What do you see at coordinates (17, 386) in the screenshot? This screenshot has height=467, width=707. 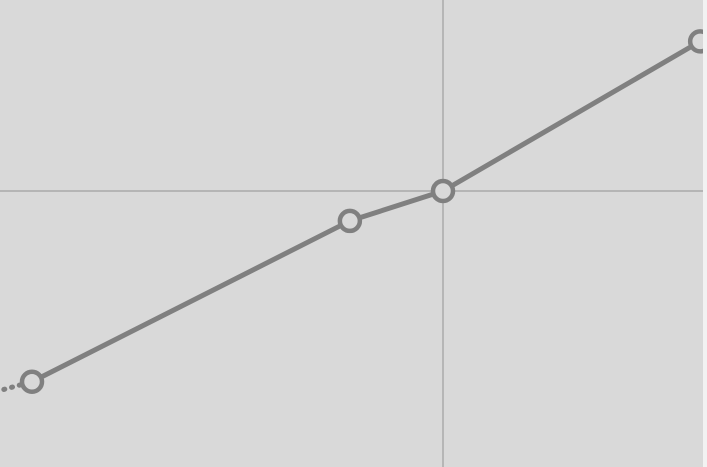 I see `curve-segment-dotted` at bounding box center [17, 386].